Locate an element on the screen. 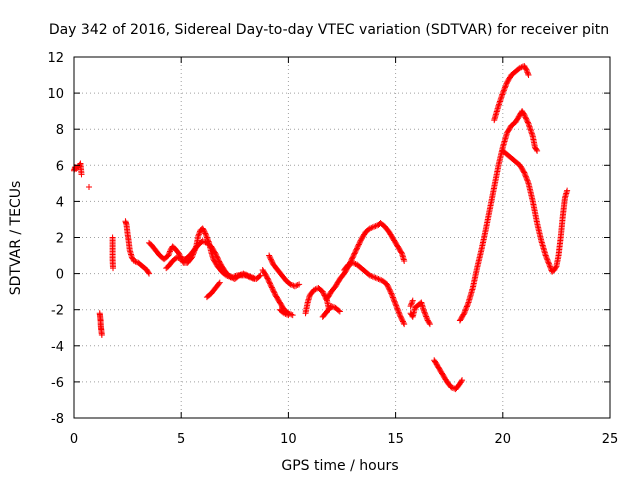  x-tick-label: 25 is located at coordinates (610, 439).